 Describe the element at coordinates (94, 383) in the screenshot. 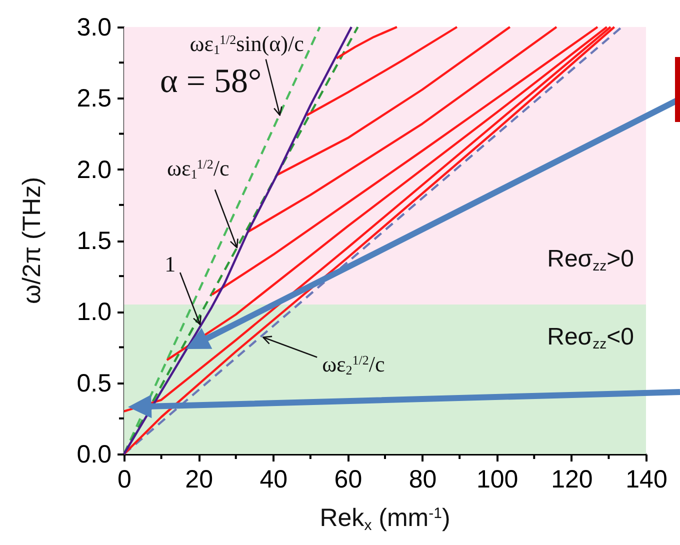

I see `y-tick-label: 0.5` at that location.